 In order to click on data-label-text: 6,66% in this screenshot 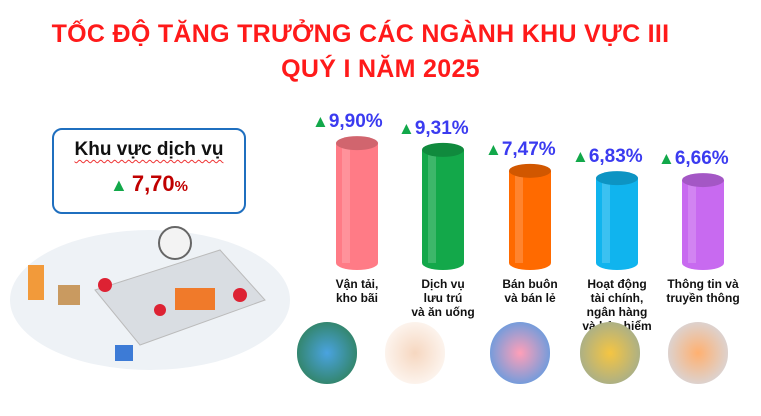, I will do `click(701, 159)`.